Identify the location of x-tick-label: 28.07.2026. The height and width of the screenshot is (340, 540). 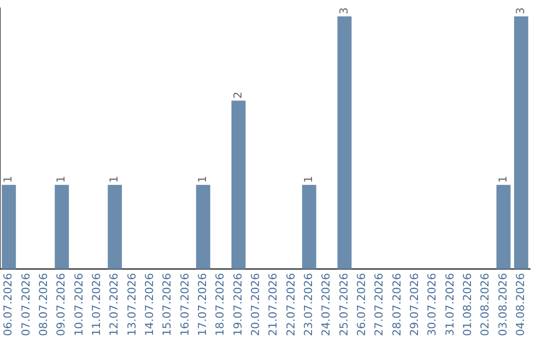
(397, 304).